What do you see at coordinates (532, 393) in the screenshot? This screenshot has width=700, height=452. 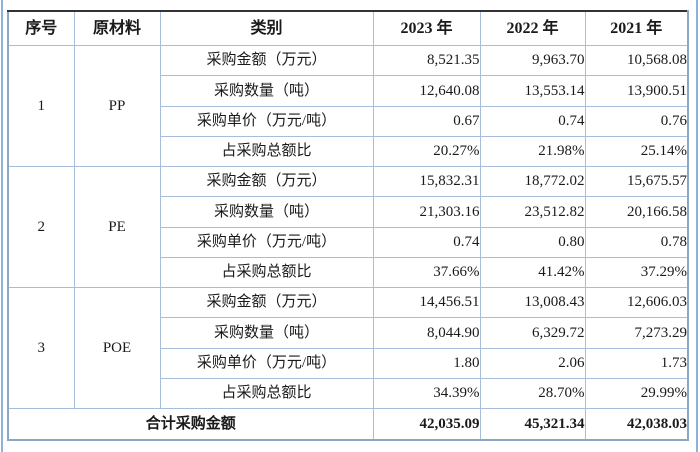 I see `value-cell: 28.70%` at bounding box center [532, 393].